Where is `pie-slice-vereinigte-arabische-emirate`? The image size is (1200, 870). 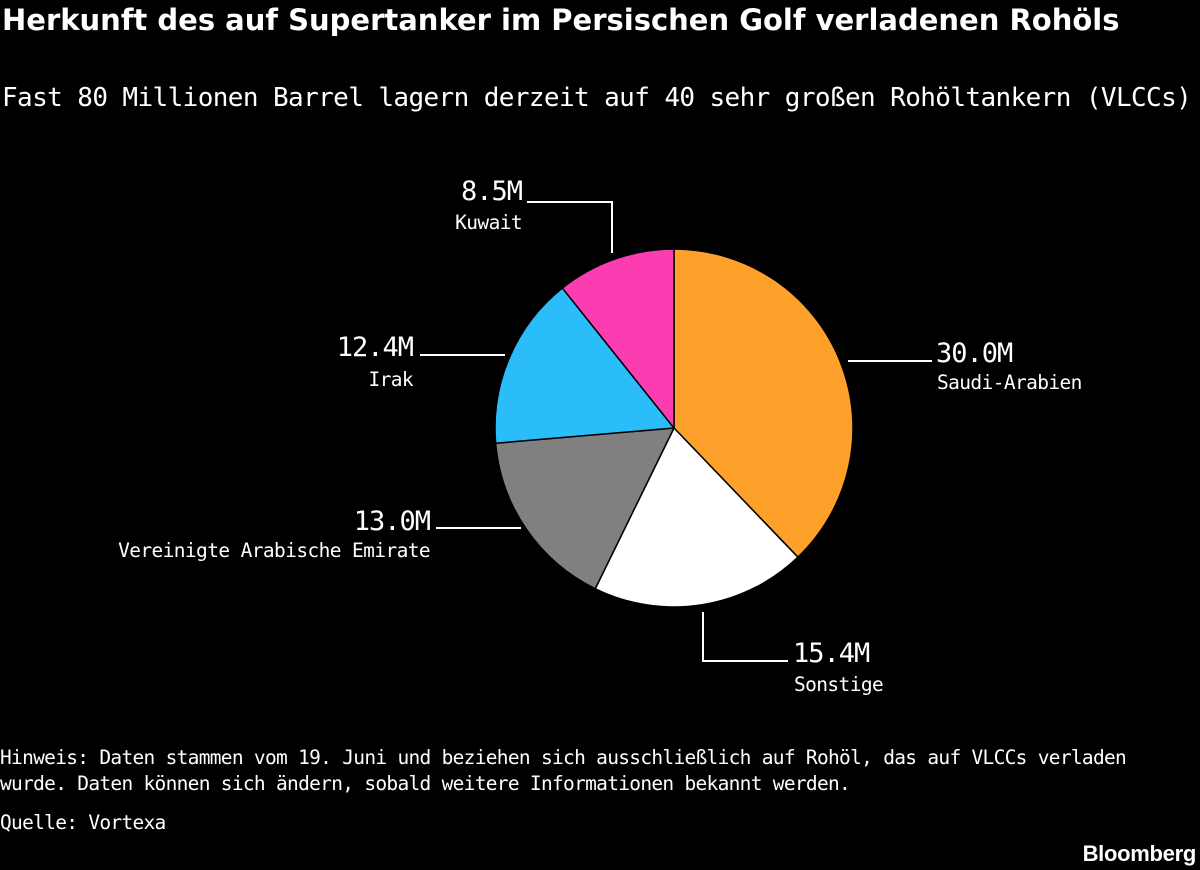 pie-slice-vereinigte-arabische-emirate is located at coordinates (584, 508).